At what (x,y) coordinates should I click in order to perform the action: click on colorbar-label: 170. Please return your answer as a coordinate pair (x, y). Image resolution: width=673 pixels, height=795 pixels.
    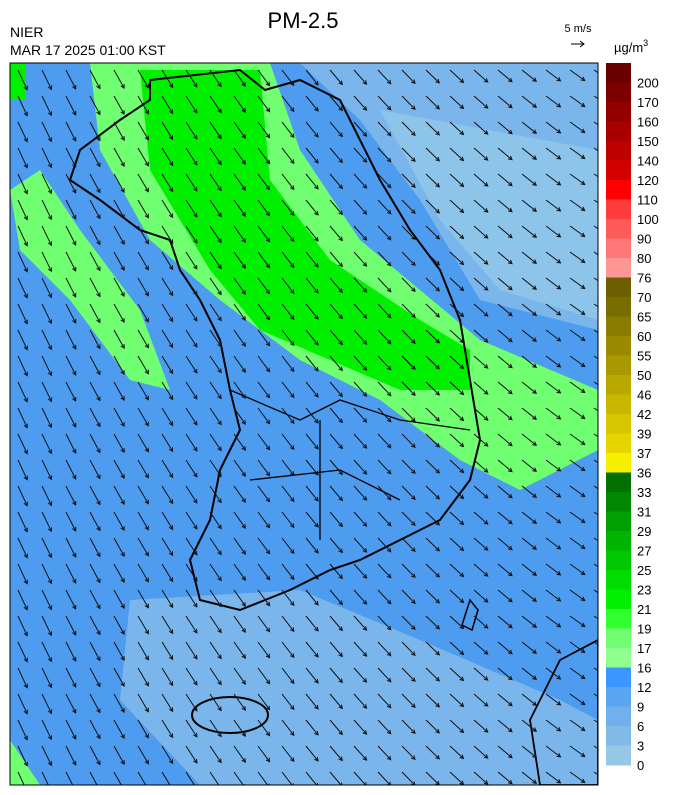
    Looking at the image, I should click on (648, 102).